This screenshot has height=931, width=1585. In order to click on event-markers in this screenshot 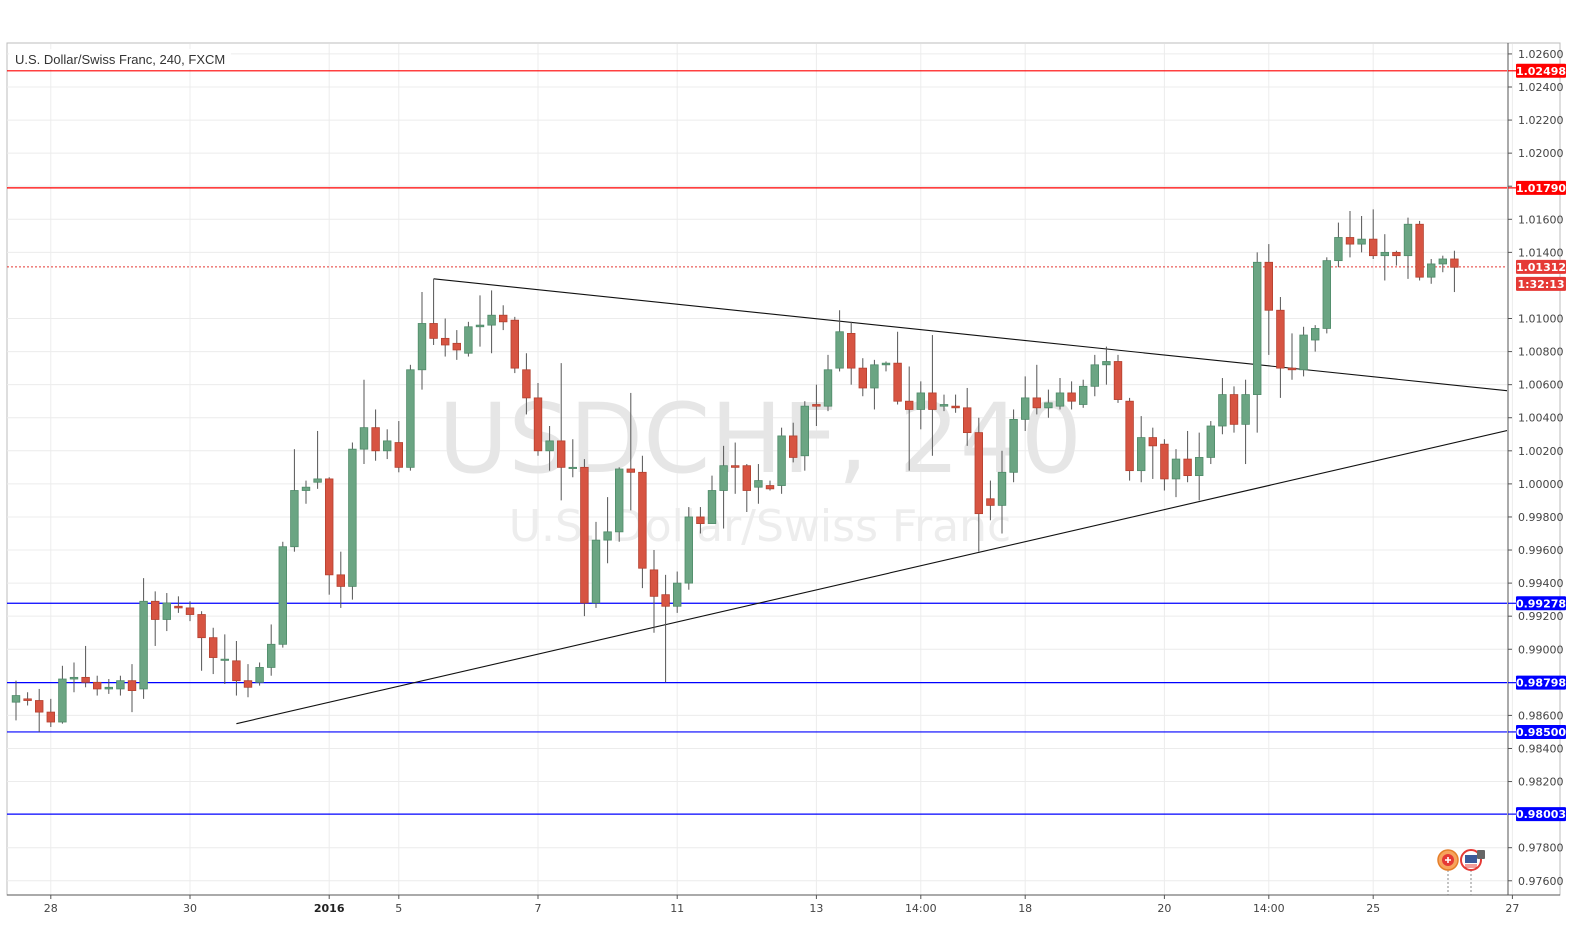, I will do `click(1461, 872)`.